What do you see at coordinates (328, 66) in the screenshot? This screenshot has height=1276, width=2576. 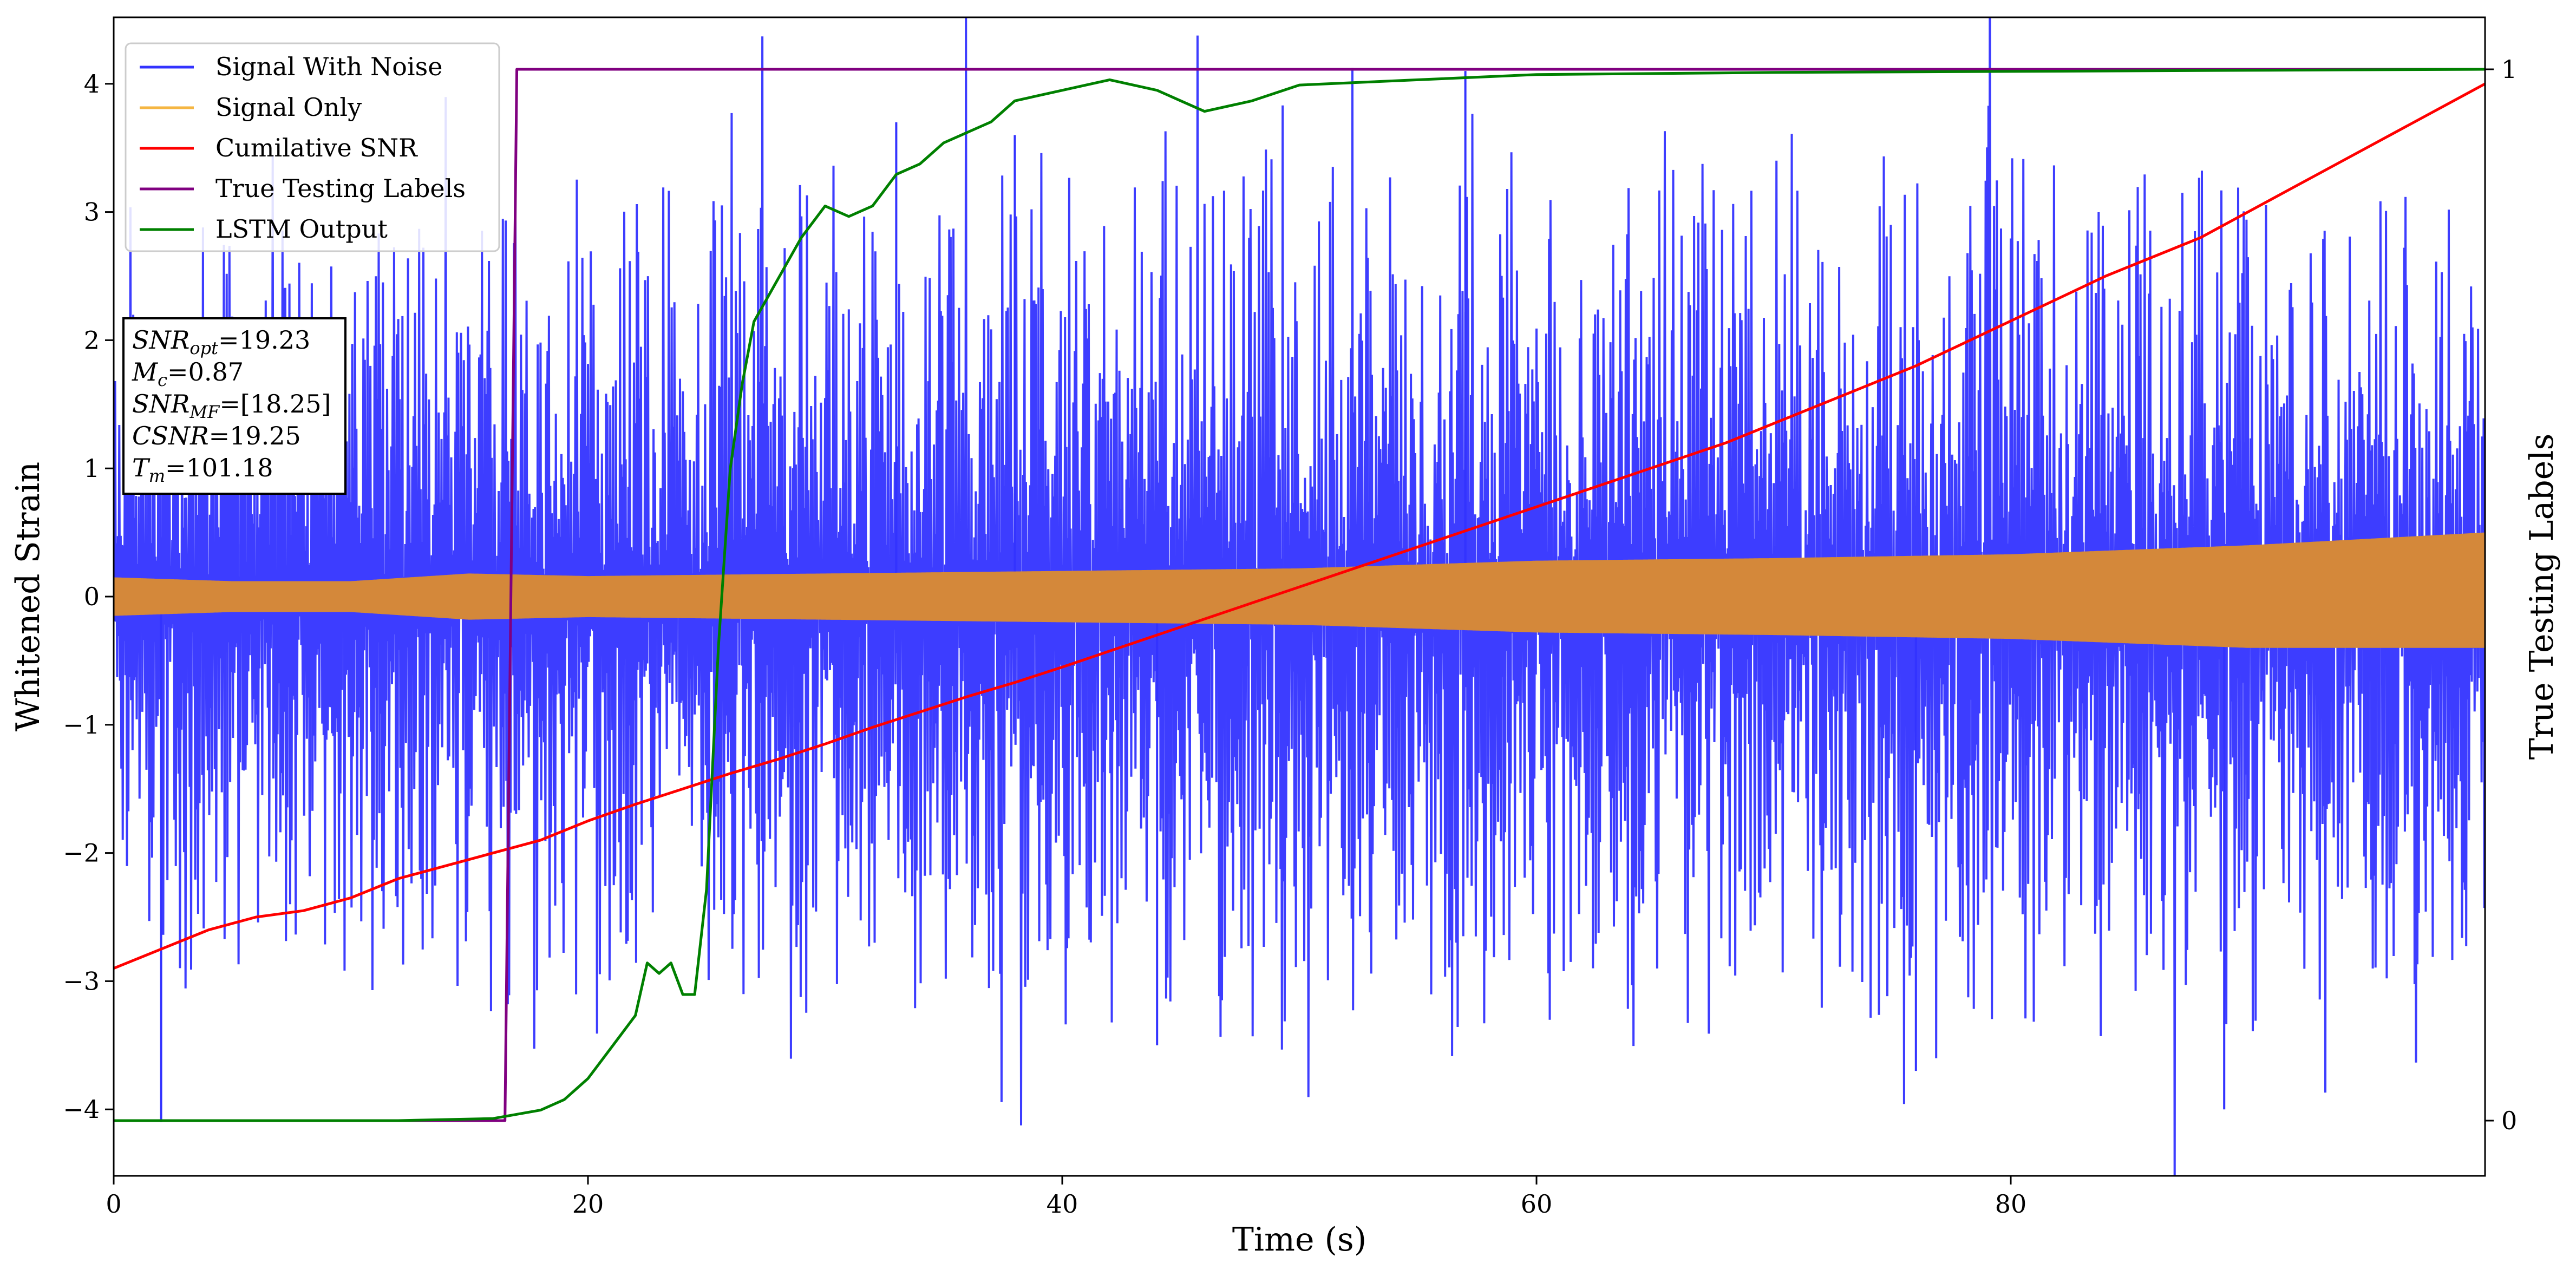 I see `legend-label: Signal With Noise` at bounding box center [328, 66].